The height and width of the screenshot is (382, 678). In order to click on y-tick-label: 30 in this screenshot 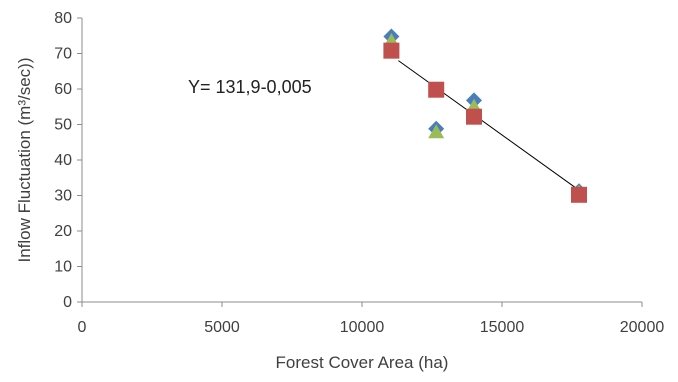, I will do `click(63, 196)`.